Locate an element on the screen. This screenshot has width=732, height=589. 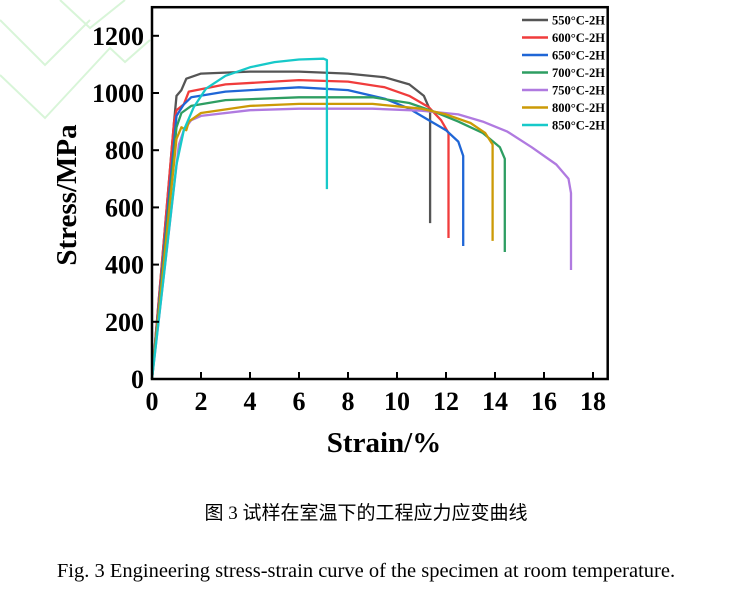
legend-label: 800°C-2H is located at coordinates (578, 108).